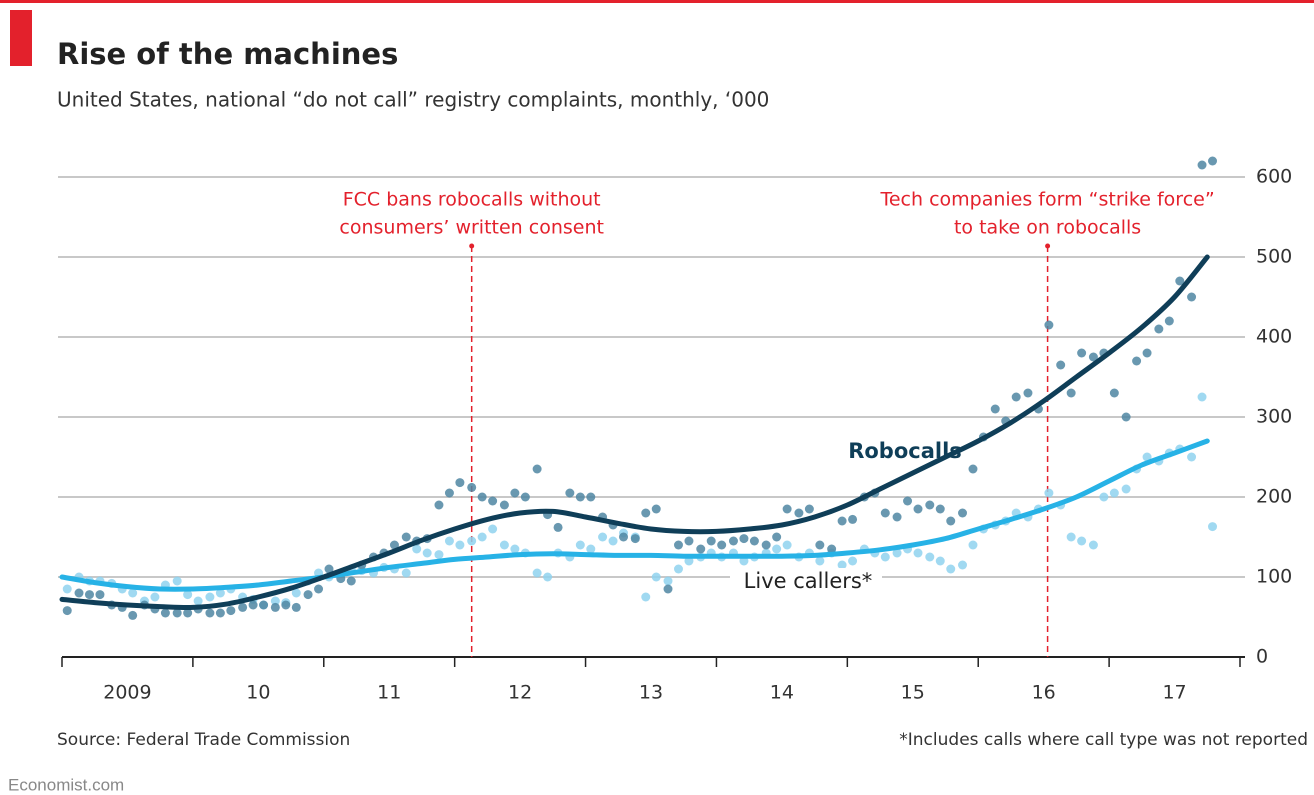  What do you see at coordinates (258, 693) in the screenshot?
I see `x-tick-label: 10` at bounding box center [258, 693].